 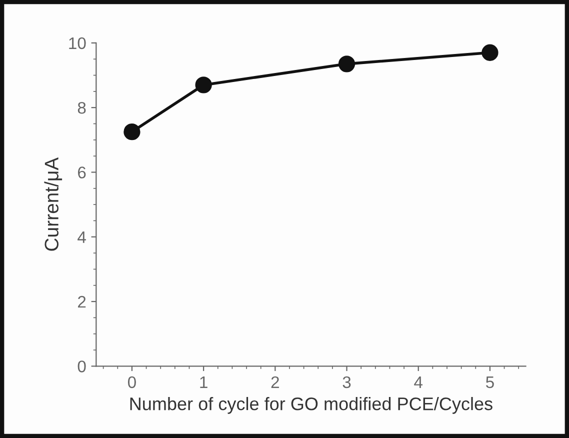 I want to click on x-tick-label: 2, so click(x=275, y=382).